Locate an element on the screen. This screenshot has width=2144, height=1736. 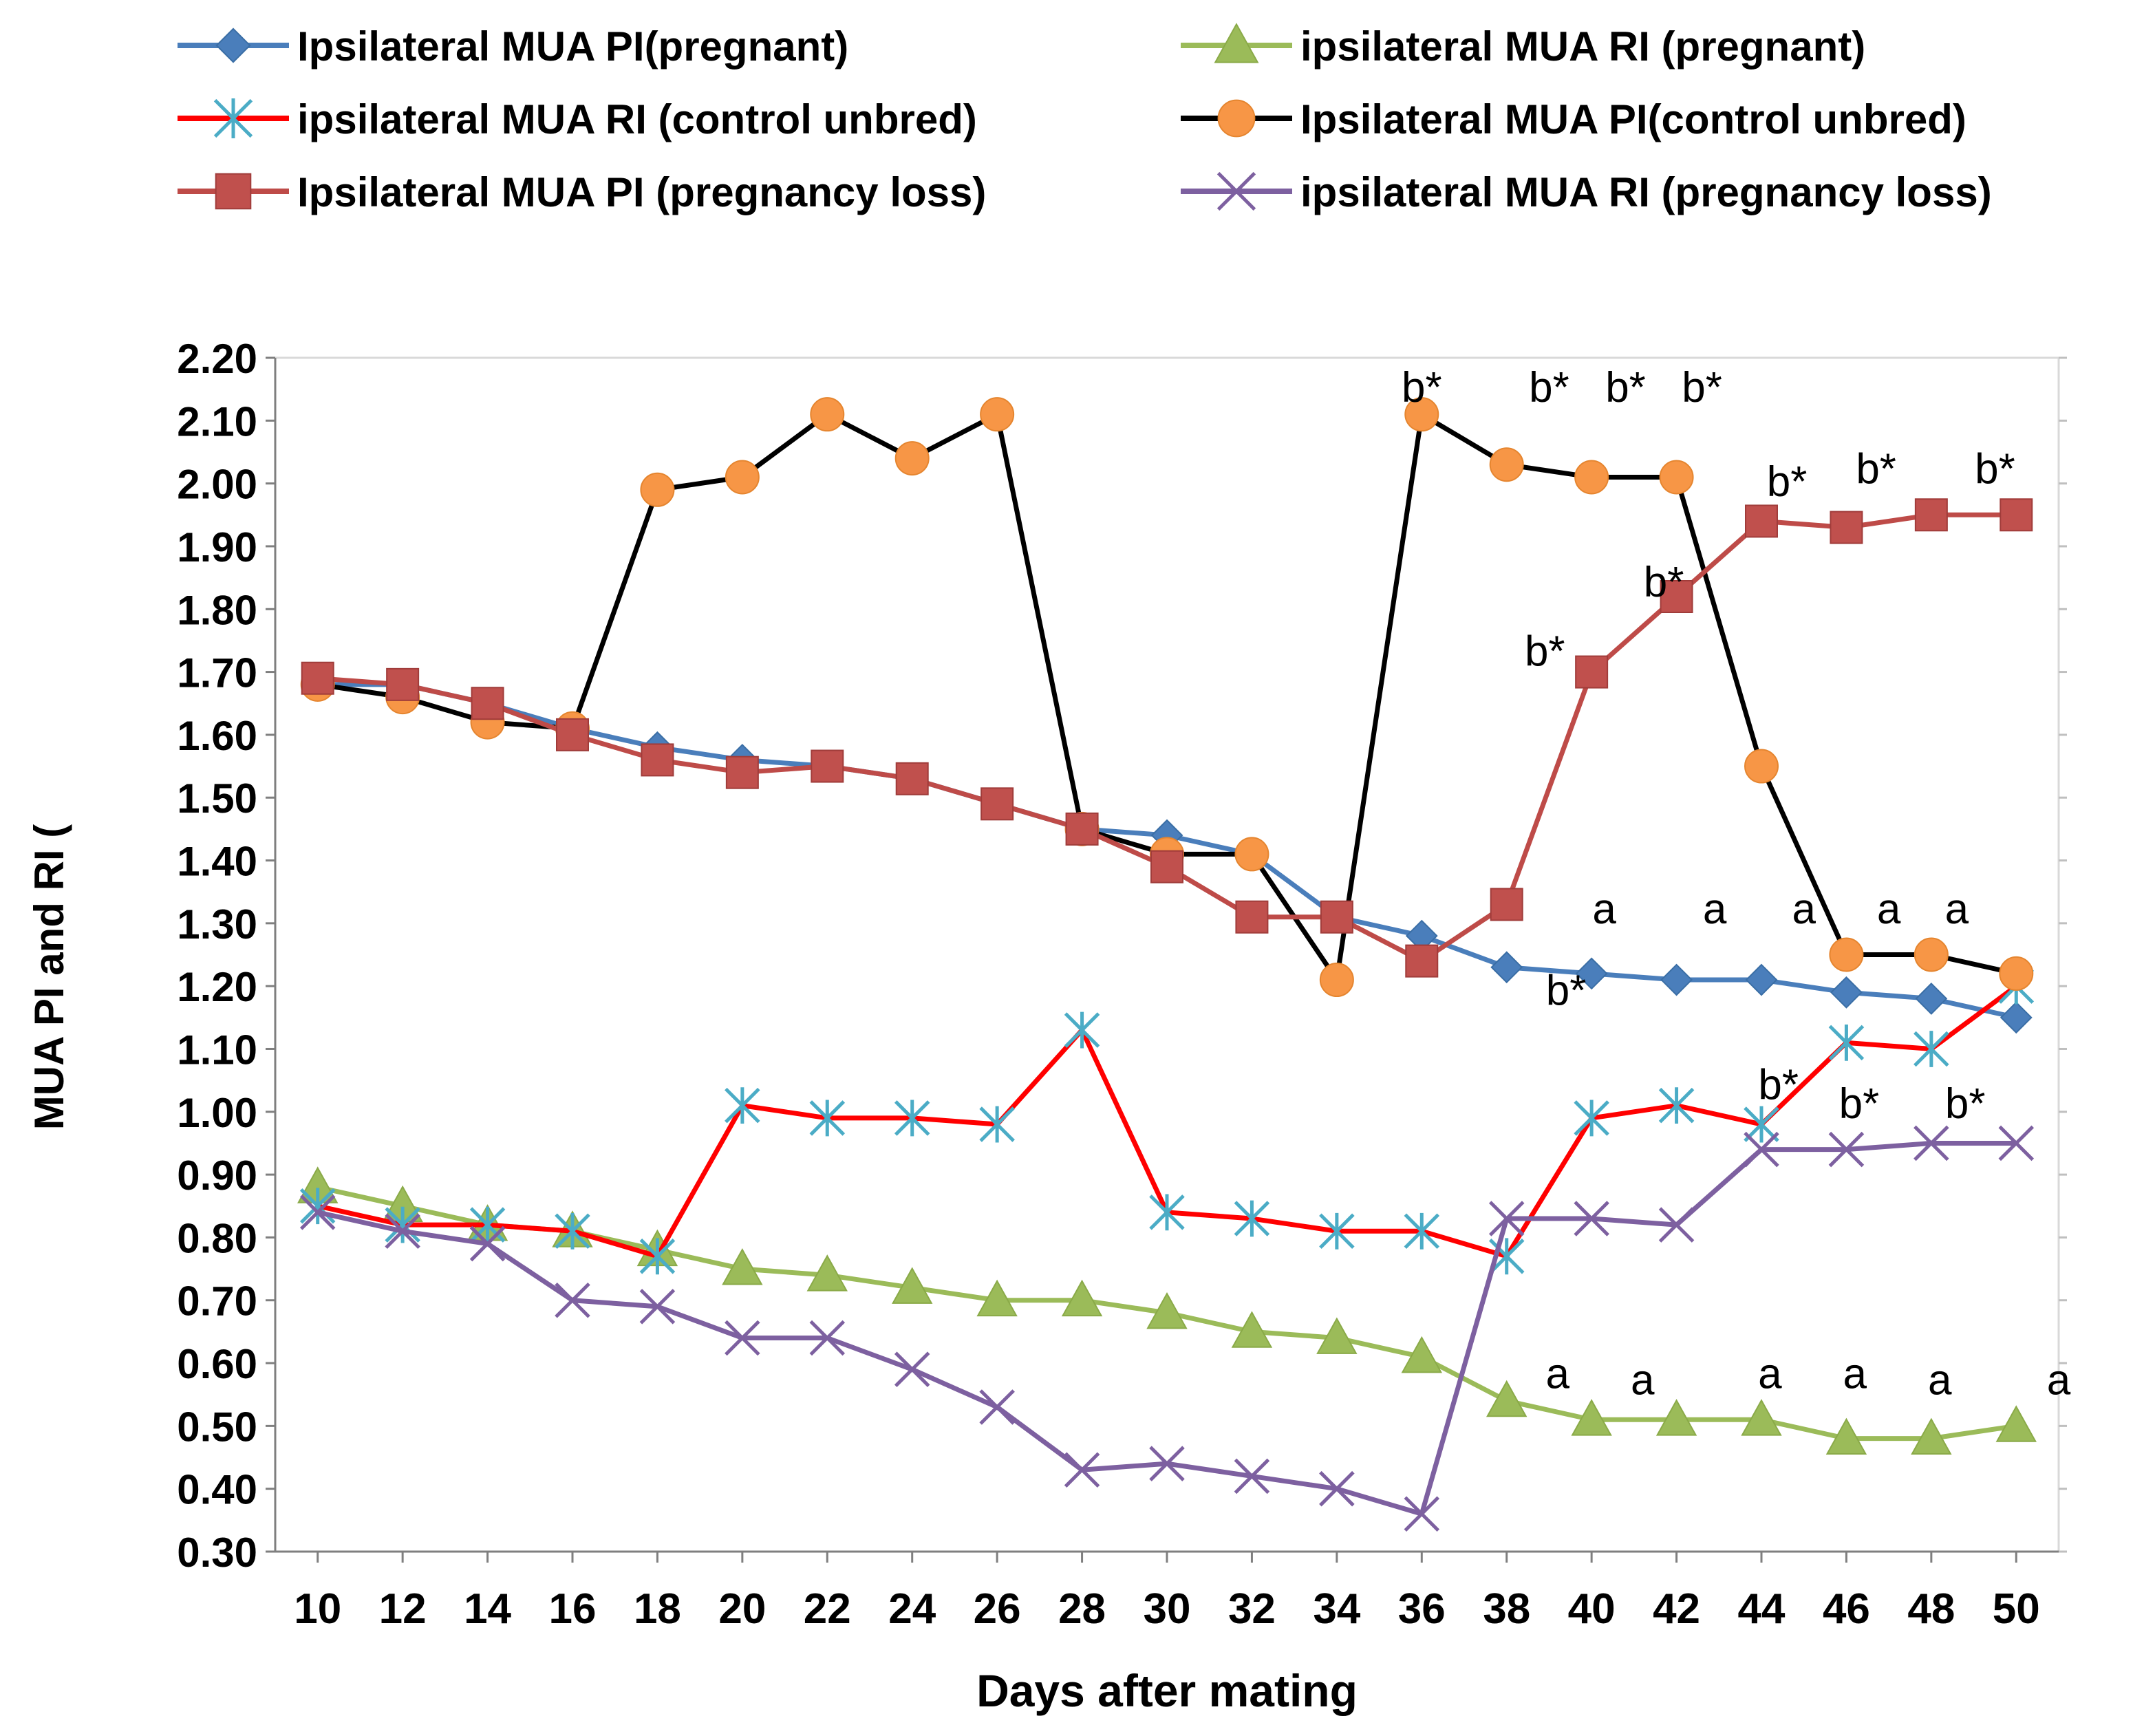
legend-item: ipsilateral MUA RI (pregnant) is located at coordinates (1523, 46).